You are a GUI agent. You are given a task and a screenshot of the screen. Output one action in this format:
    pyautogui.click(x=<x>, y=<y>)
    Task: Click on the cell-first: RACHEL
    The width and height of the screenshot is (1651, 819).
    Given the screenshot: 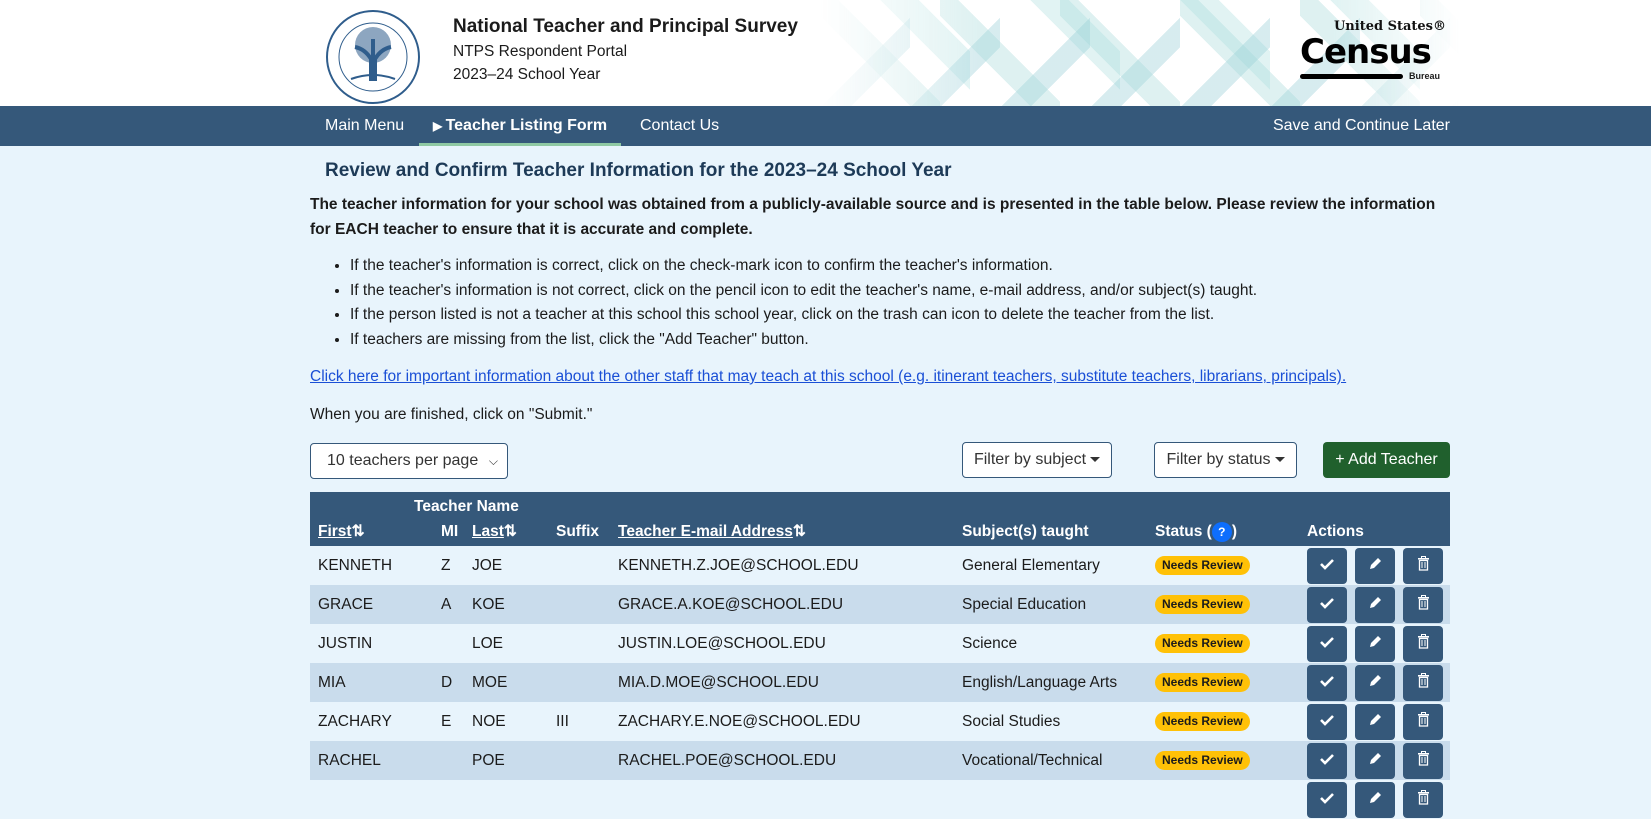 What is the action you would take?
    pyautogui.click(x=349, y=760)
    